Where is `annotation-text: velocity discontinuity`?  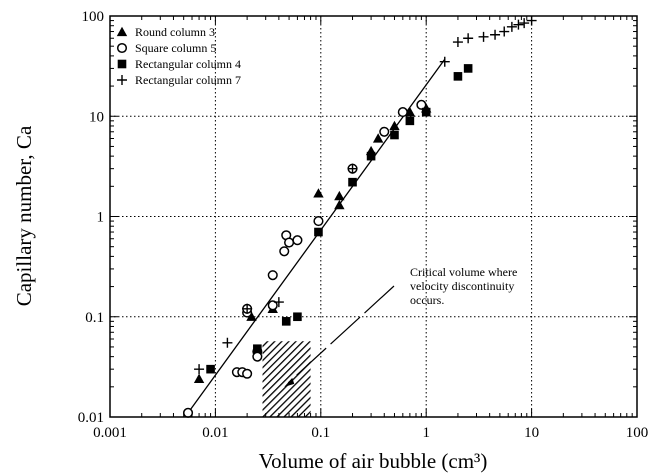 annotation-text: velocity discontinuity is located at coordinates (462, 286).